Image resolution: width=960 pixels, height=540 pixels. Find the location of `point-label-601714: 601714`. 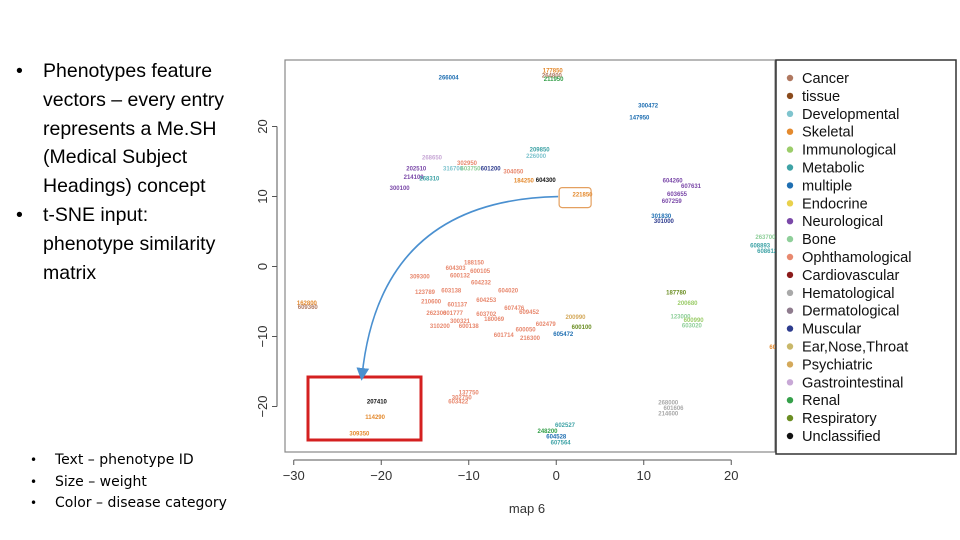

point-label-601714: 601714 is located at coordinates (504, 336).